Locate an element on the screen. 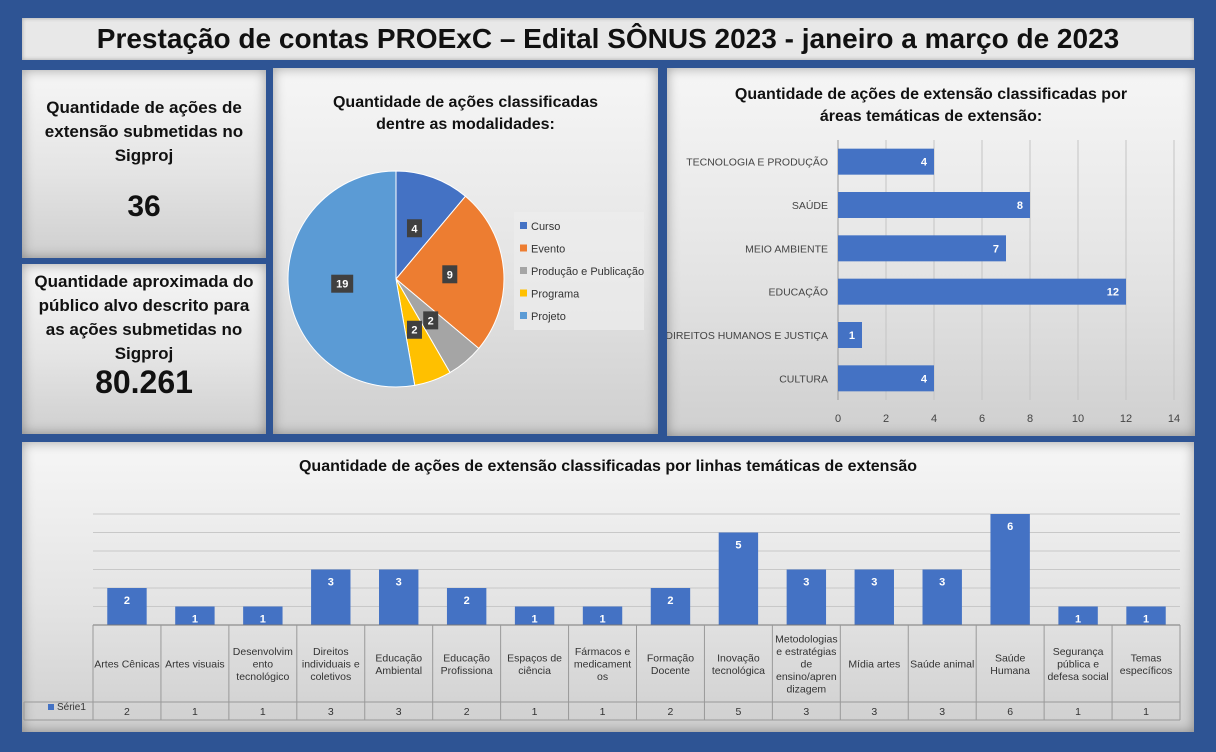 Image resolution: width=1216 pixels, height=752 pixels. table-value: 5 is located at coordinates (738, 712).